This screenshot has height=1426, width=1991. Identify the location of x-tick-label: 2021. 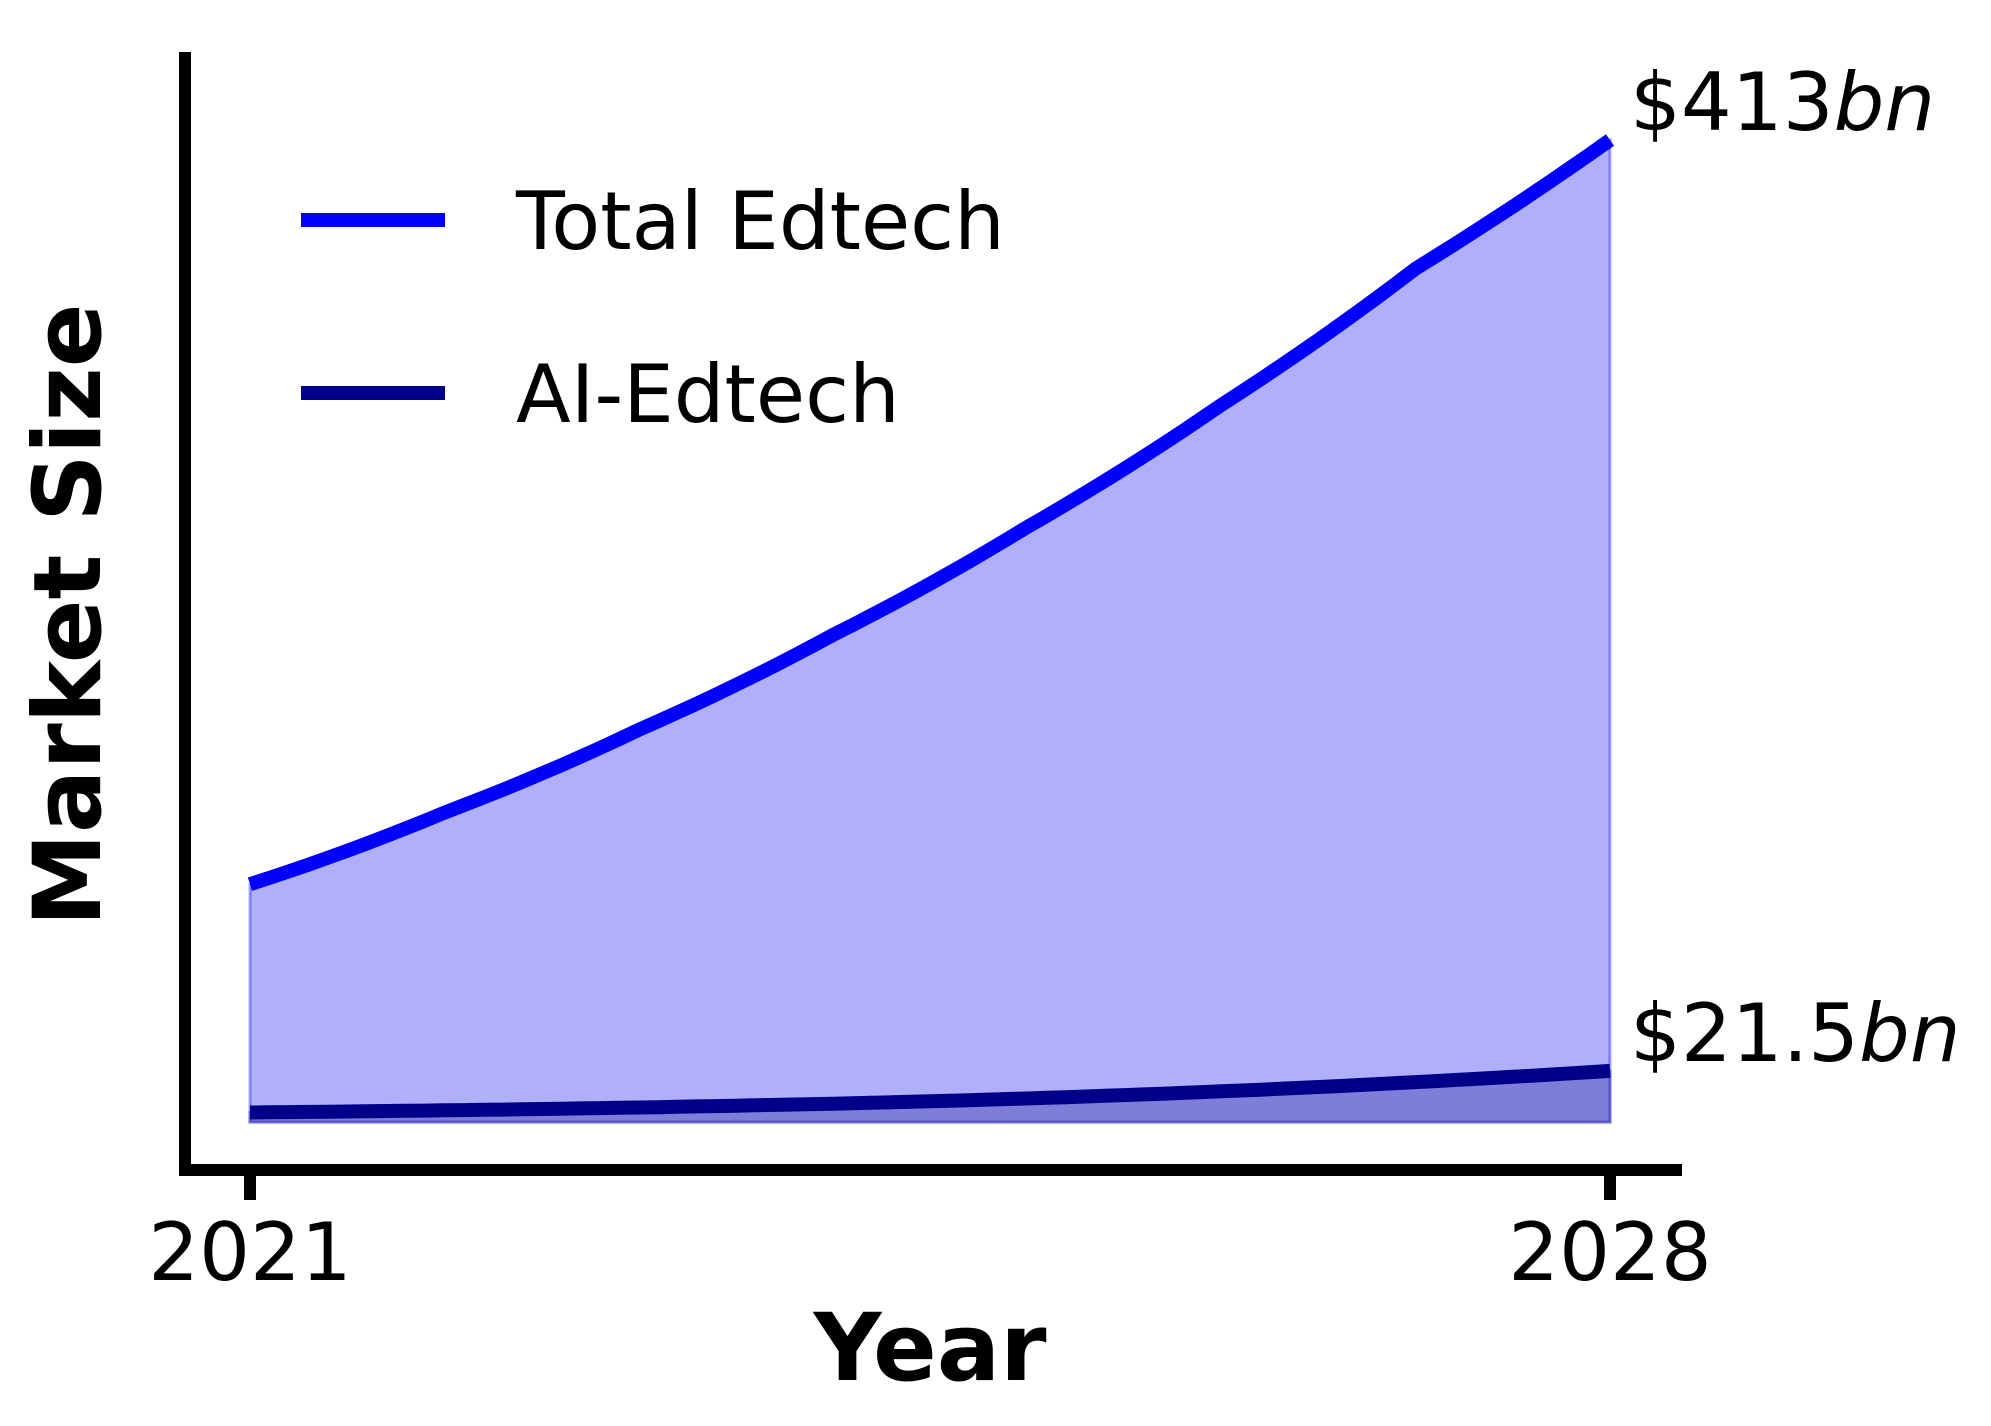
(250, 1252).